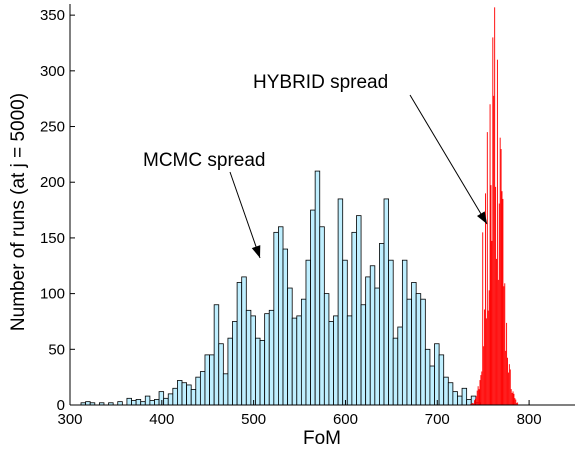 This screenshot has height=452, width=575. I want to click on y-axis-title: Number of runs (at j = 5000), so click(18, 212).